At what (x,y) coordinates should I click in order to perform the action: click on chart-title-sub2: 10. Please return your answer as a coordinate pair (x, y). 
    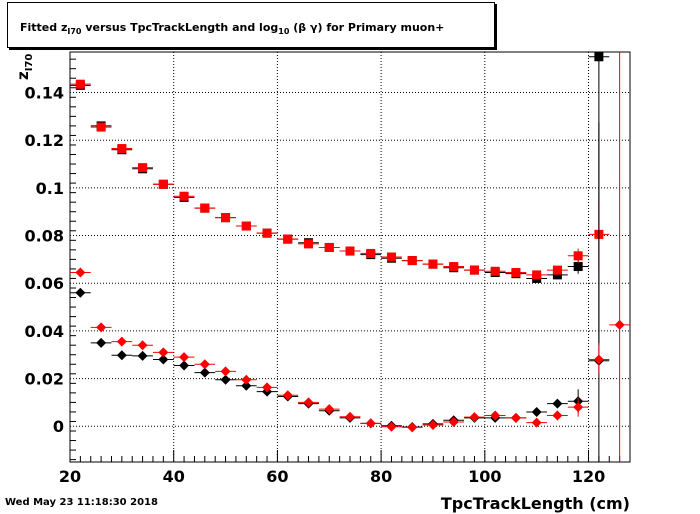
    Looking at the image, I should click on (284, 32).